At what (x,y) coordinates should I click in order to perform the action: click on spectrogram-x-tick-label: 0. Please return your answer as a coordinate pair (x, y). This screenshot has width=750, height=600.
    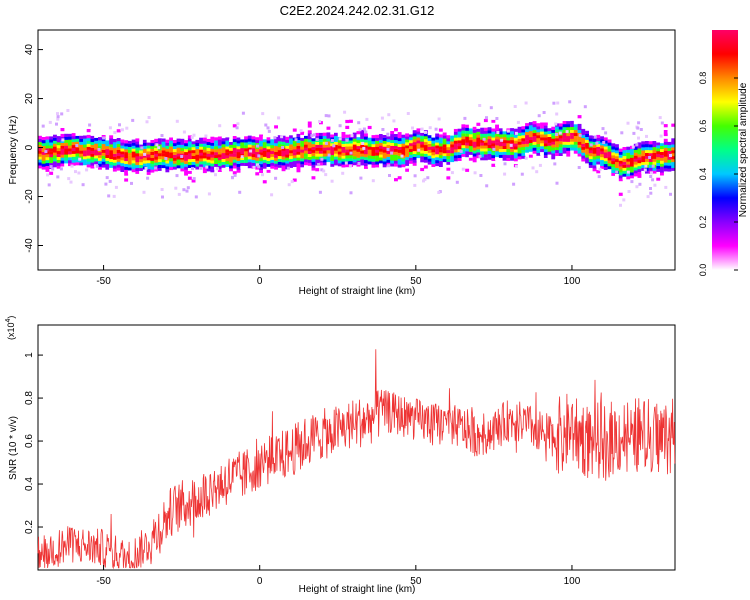
    Looking at the image, I should click on (260, 281).